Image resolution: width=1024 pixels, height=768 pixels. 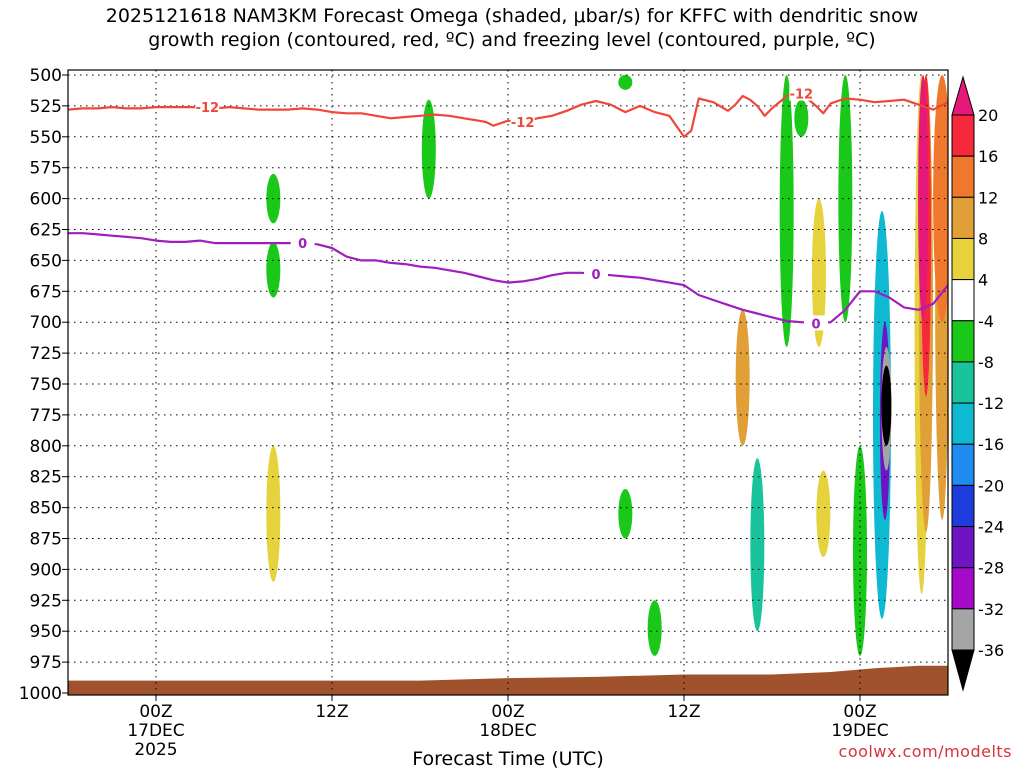 I want to click on colorbar-extend-bottom, so click(x=963, y=670).